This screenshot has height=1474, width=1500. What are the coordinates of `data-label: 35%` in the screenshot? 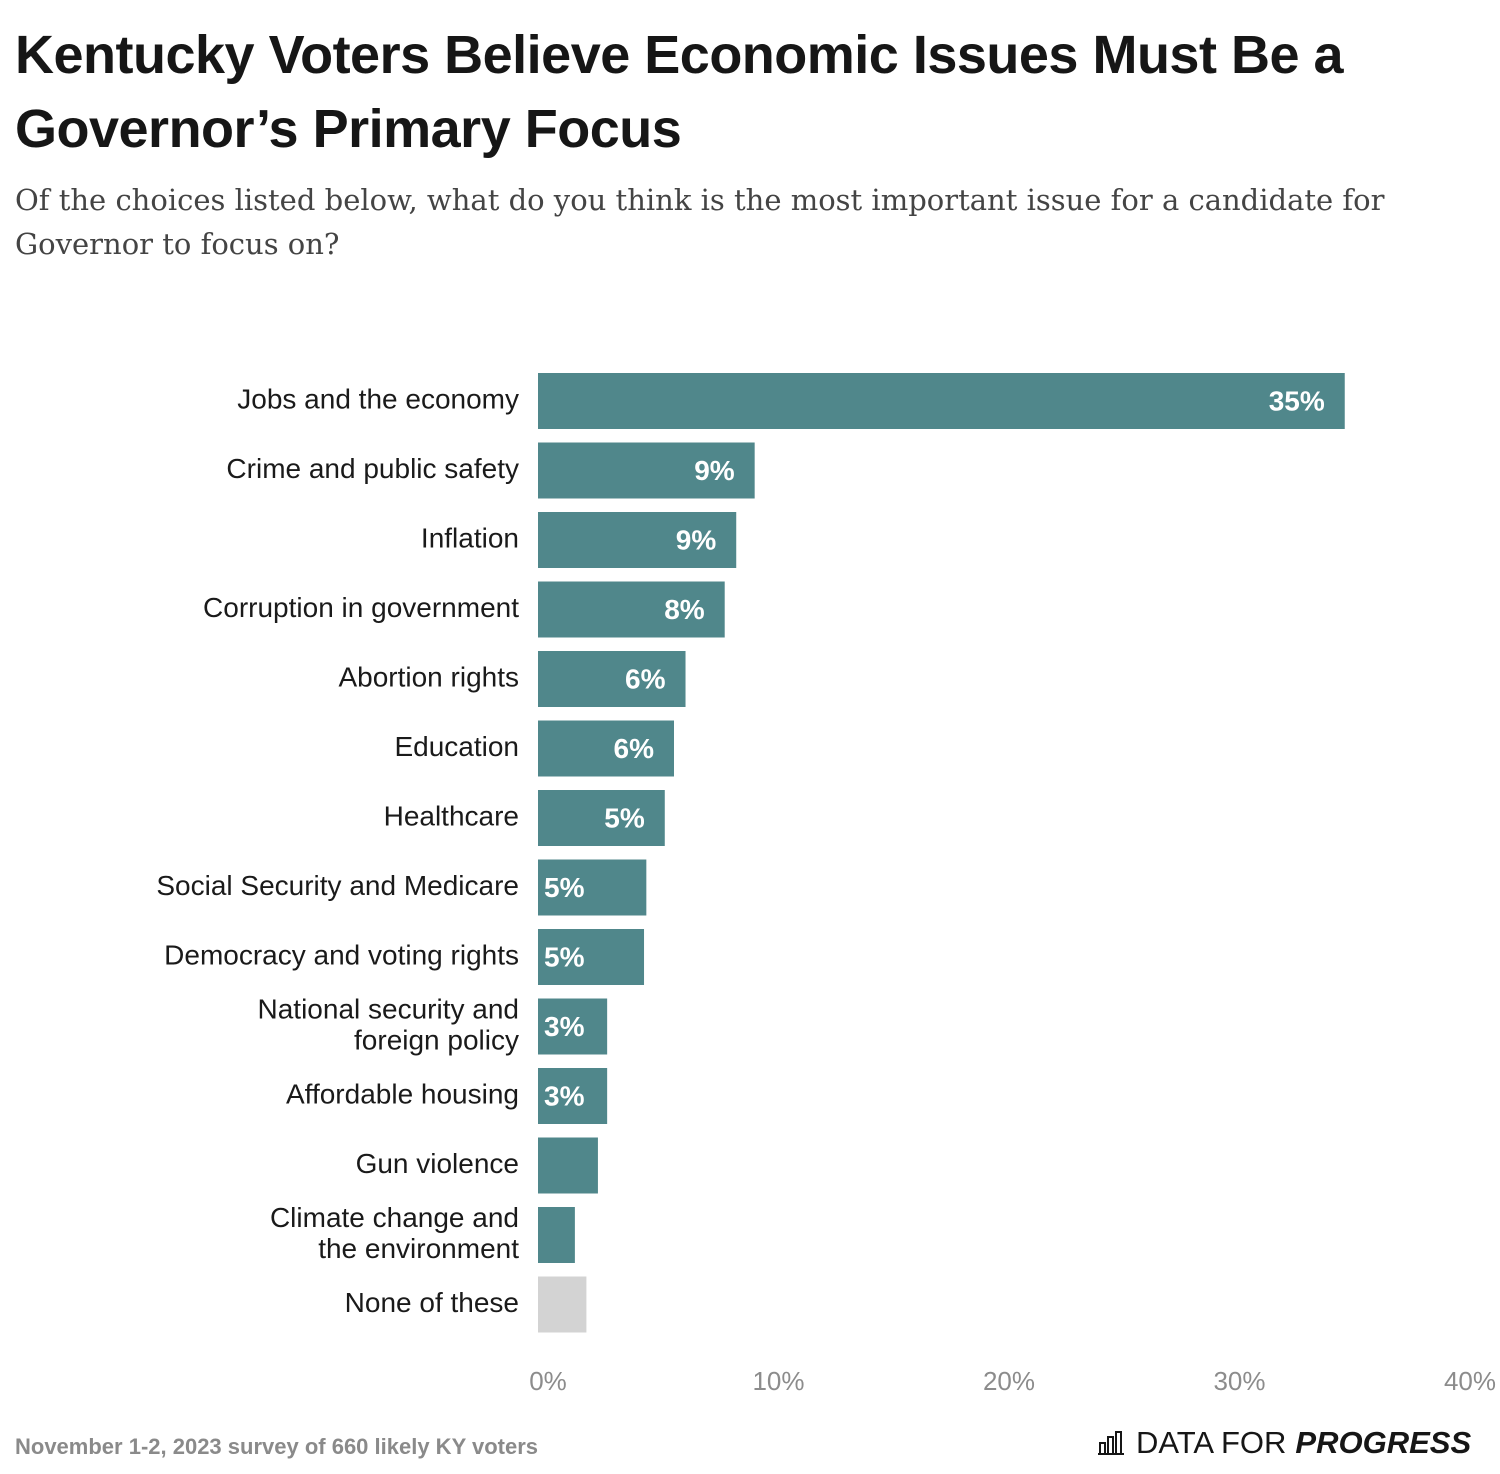 It's located at (1297, 400).